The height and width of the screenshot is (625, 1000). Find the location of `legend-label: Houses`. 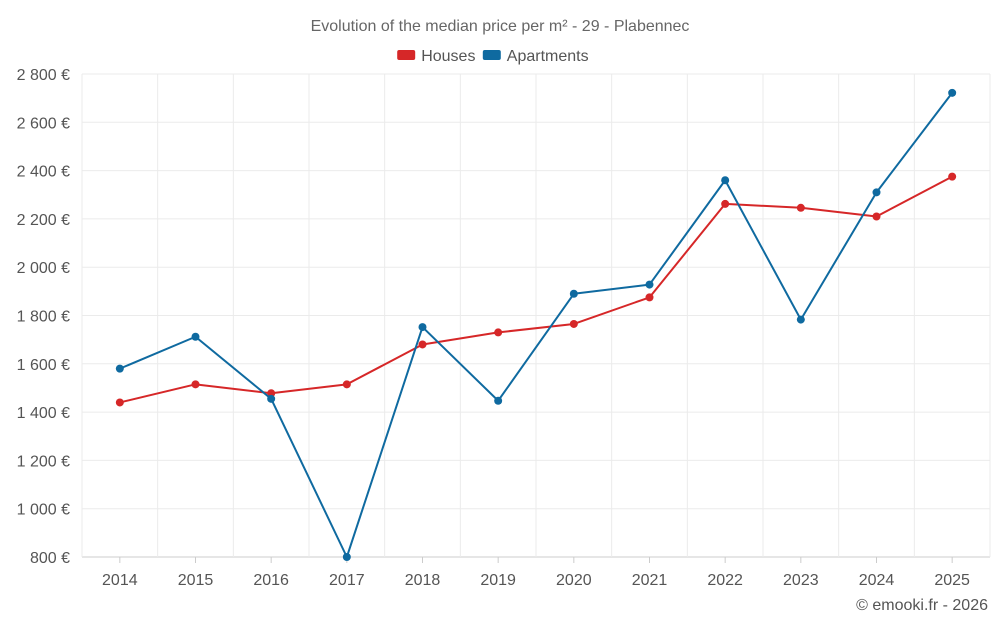

legend-label: Houses is located at coordinates (448, 56).